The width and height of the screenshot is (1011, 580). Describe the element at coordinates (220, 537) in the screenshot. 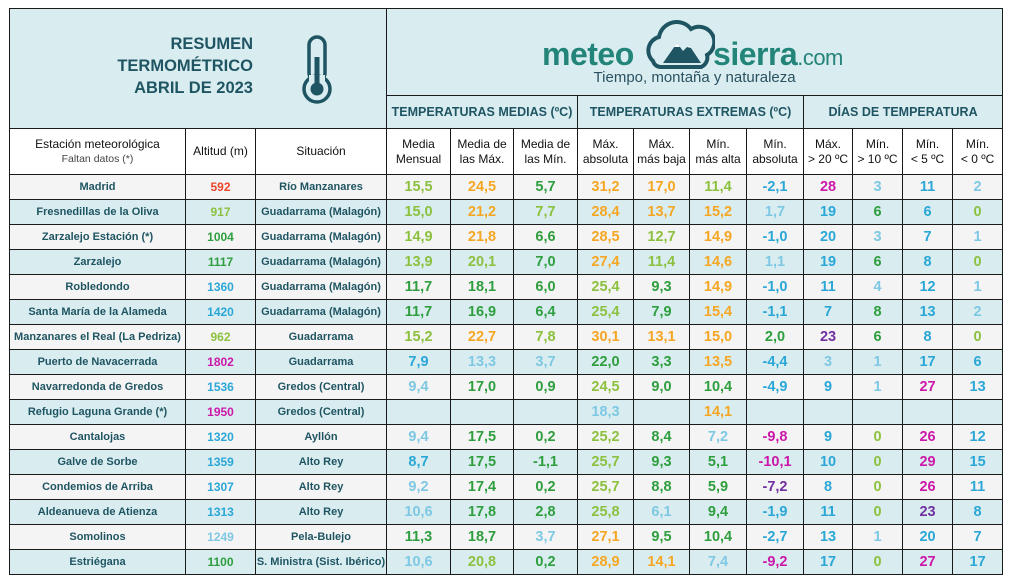

I see `altitude-value: 1249` at that location.